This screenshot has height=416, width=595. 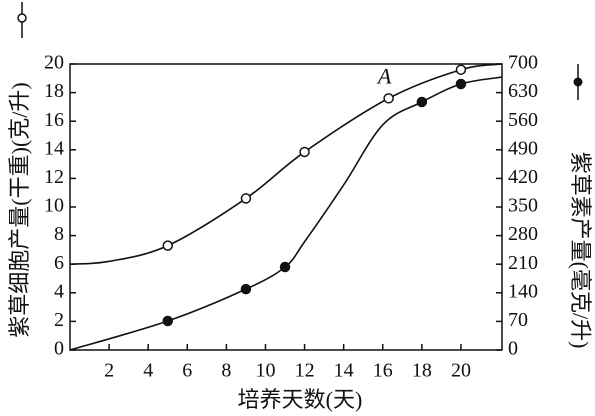 What do you see at coordinates (19, 209) in the screenshot?
I see `y-axis-label: 紫草细胞产量(干重)(克/升)` at bounding box center [19, 209].